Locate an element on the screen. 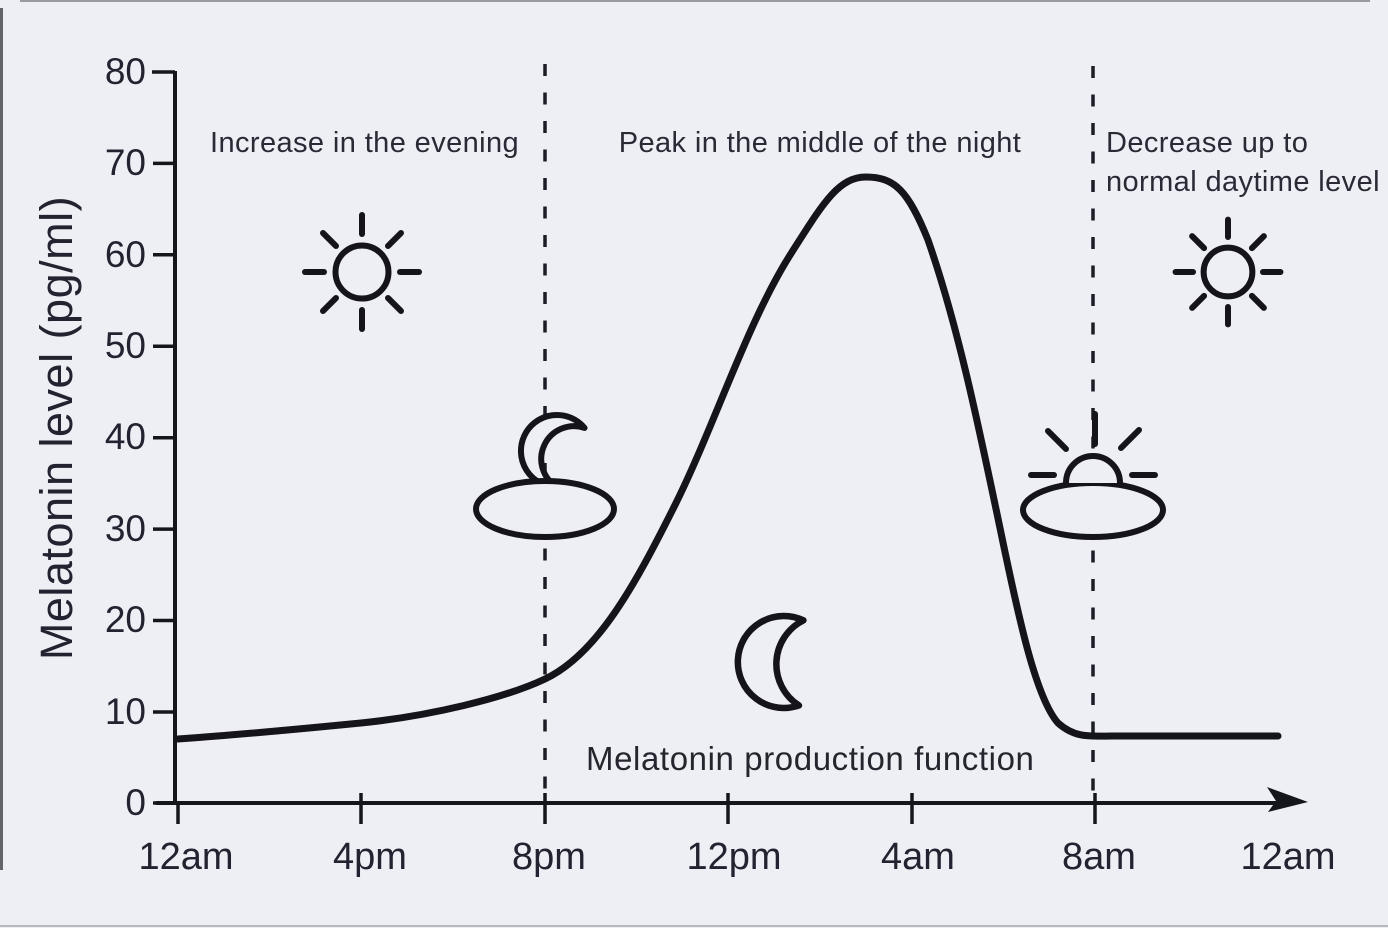  y-tick-label-70: 70 is located at coordinates (125, 162).